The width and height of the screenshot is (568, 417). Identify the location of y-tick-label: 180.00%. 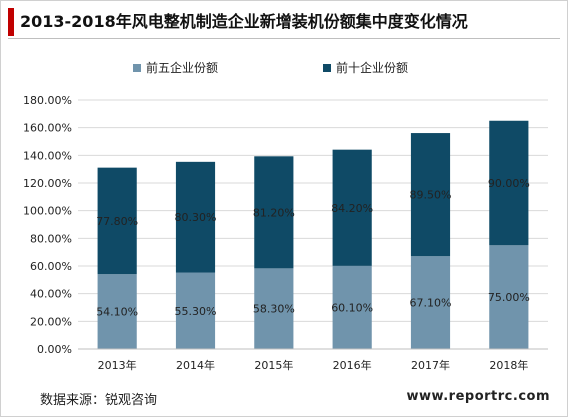
(47, 100).